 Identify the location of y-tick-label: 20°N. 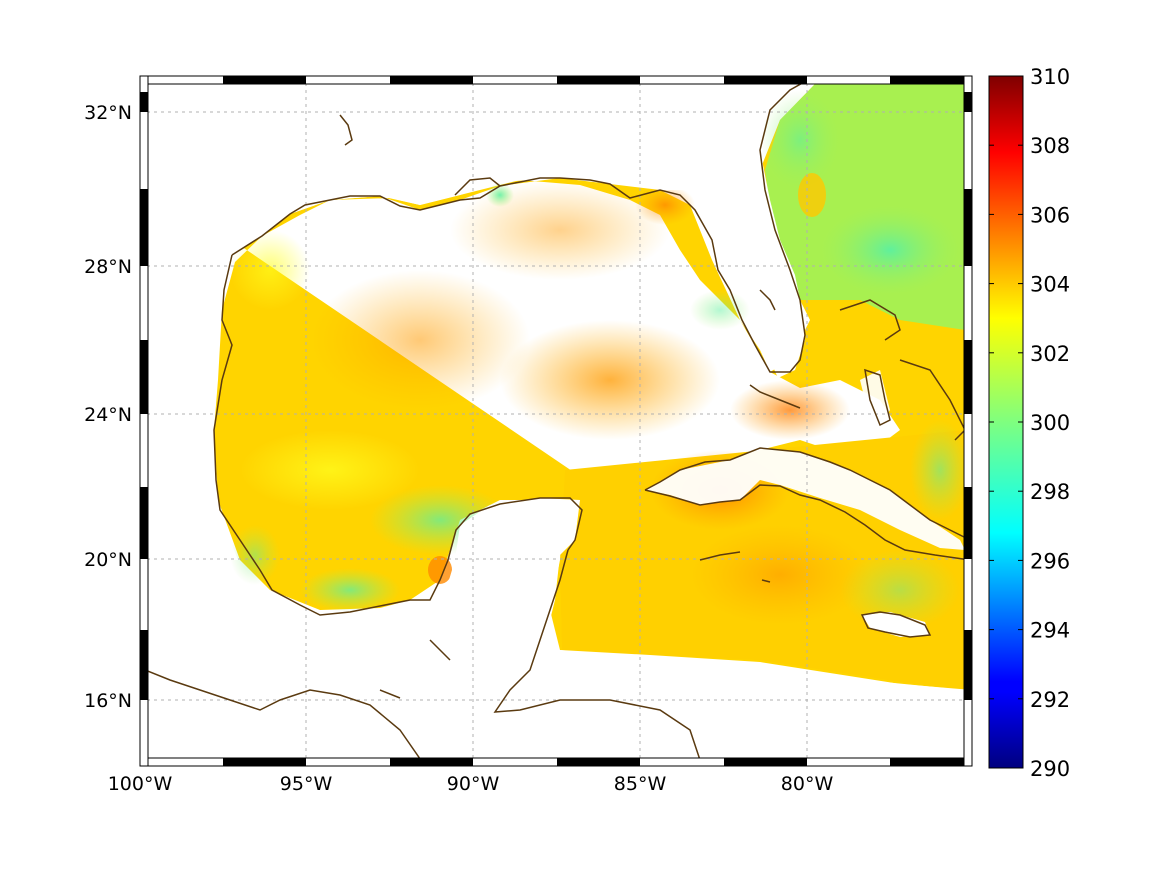
(108, 560).